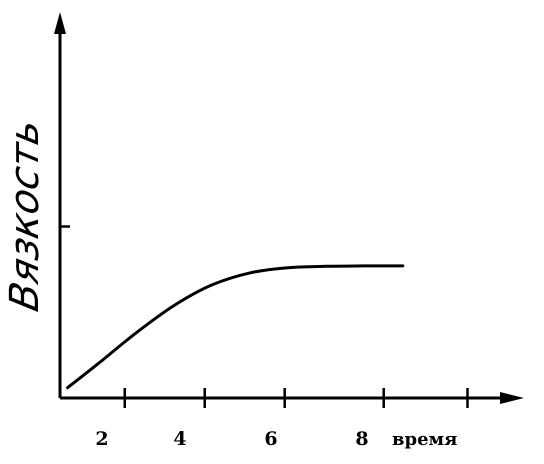  What do you see at coordinates (296, 398) in the screenshot?
I see `x-ticks` at bounding box center [296, 398].